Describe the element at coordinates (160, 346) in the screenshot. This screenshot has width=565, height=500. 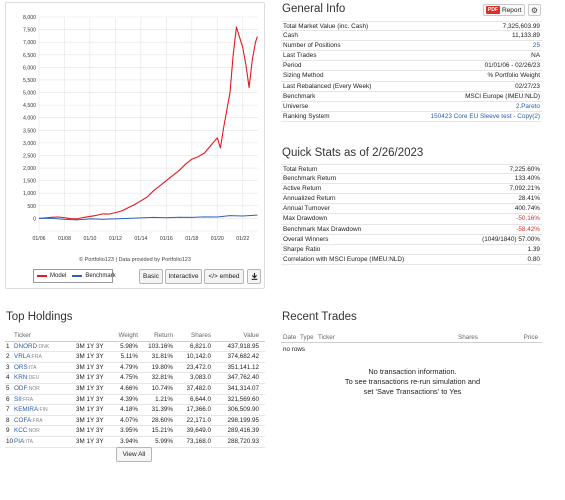
I see `holding-return: 103.16%` at that location.